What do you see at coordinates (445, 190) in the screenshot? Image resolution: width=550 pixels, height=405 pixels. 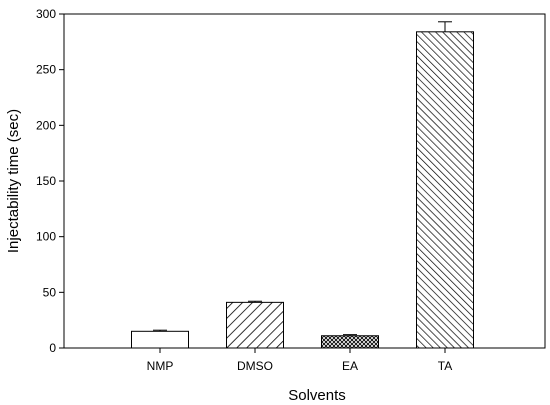 I see `bar-ta` at bounding box center [445, 190].